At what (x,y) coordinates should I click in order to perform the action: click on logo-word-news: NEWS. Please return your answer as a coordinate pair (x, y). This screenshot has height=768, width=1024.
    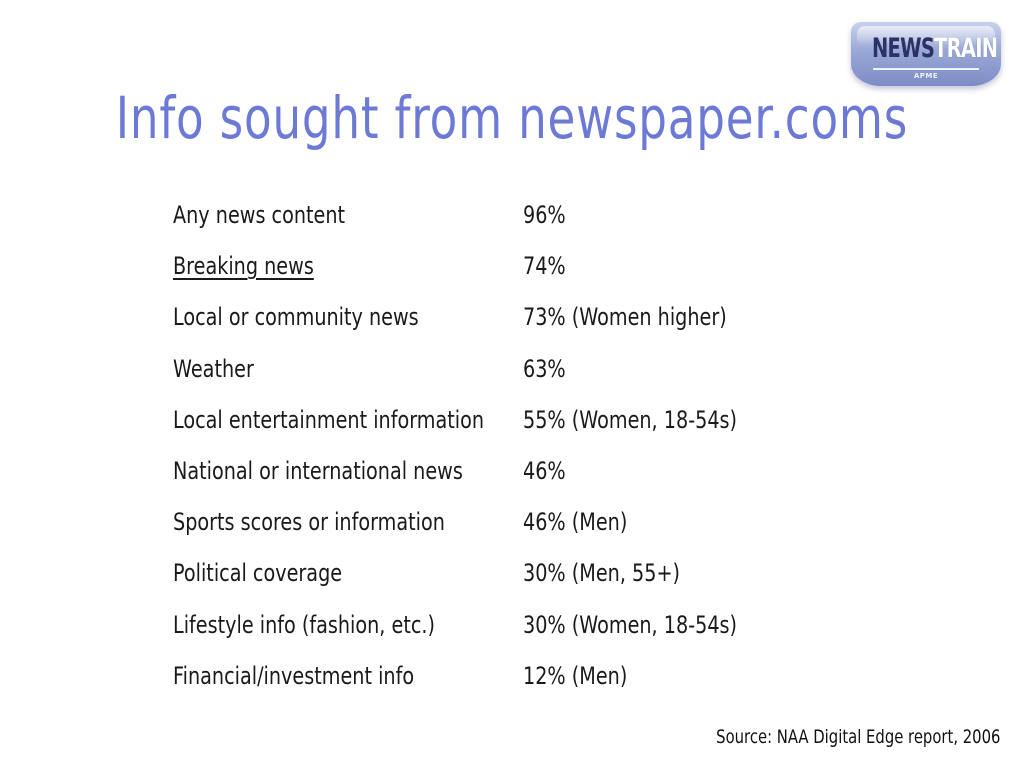
    Looking at the image, I should click on (903, 48).